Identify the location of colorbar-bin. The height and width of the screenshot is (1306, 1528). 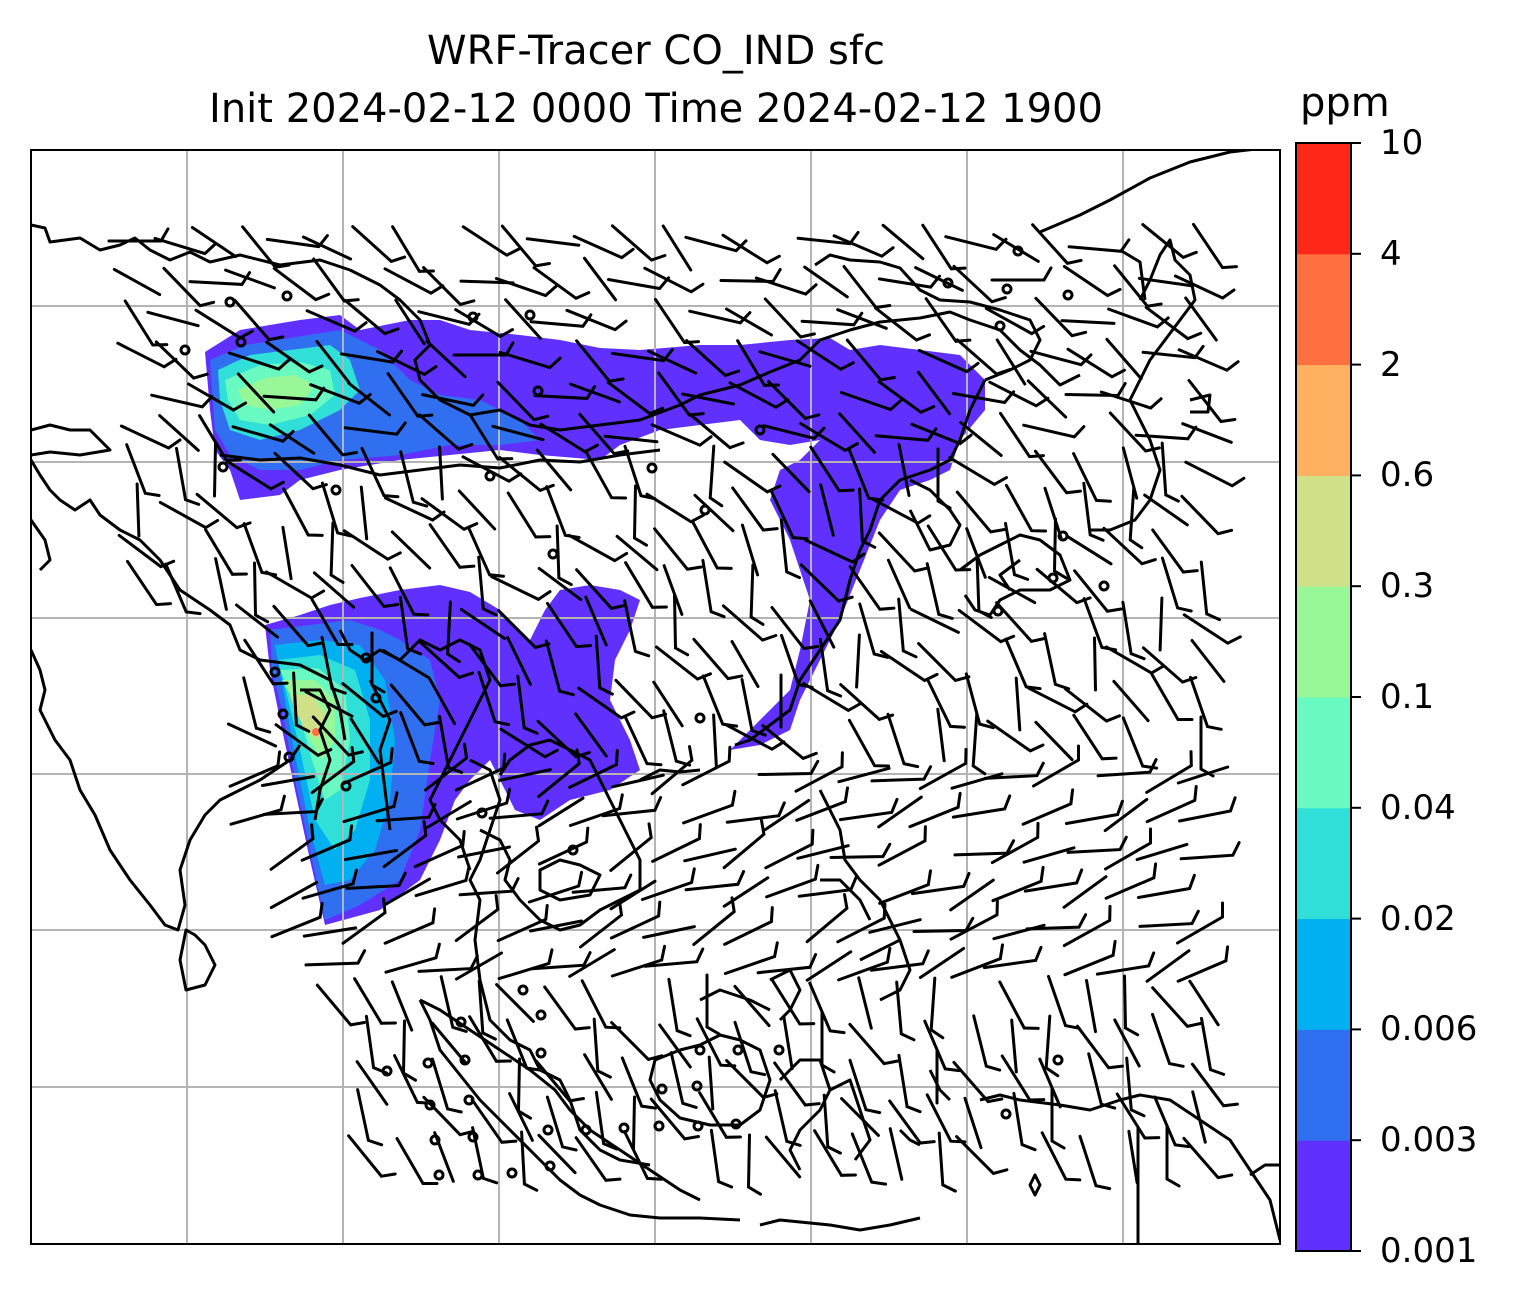
(1323, 531).